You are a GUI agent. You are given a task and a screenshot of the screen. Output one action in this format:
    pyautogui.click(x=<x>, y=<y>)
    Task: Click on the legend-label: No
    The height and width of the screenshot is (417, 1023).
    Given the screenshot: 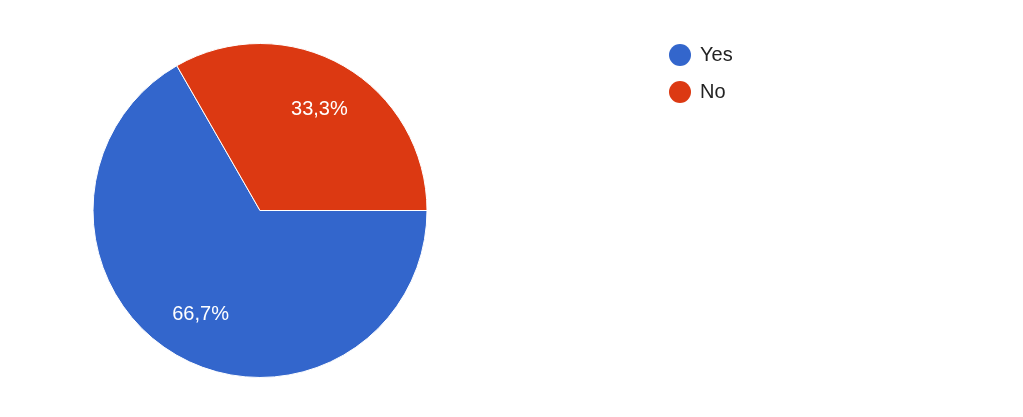 What is the action you would take?
    pyautogui.click(x=713, y=91)
    